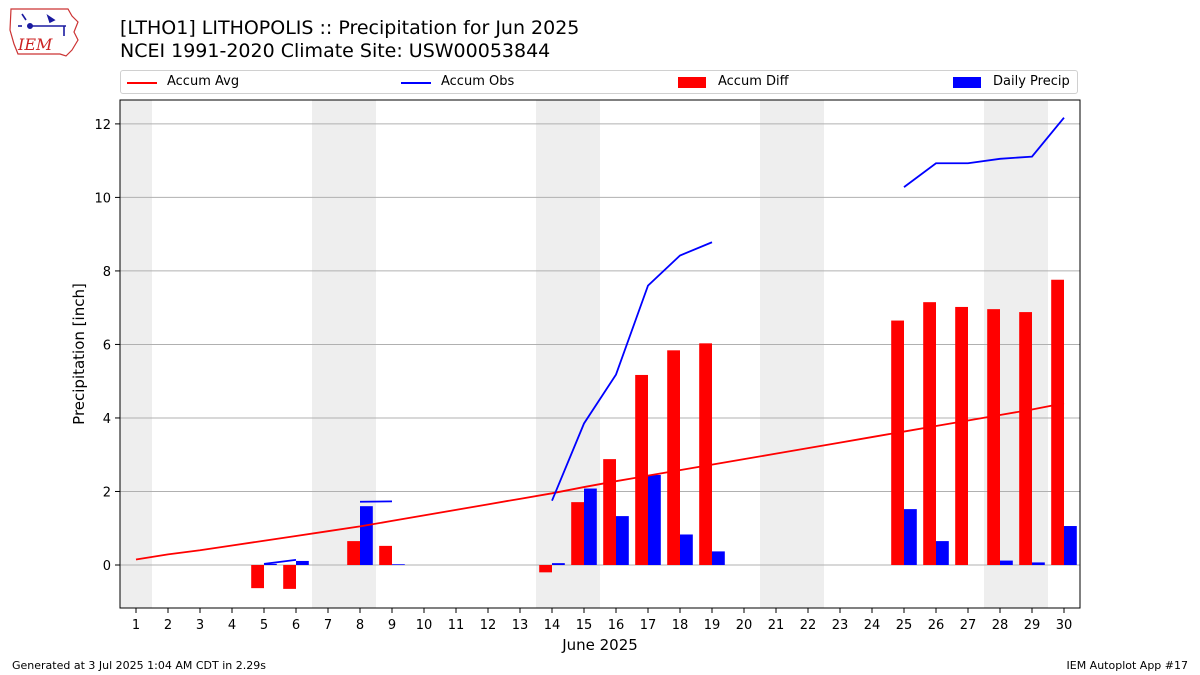 This screenshot has width=1200, height=675. What do you see at coordinates (744, 625) in the screenshot?
I see `x-tick-label: 20` at bounding box center [744, 625].